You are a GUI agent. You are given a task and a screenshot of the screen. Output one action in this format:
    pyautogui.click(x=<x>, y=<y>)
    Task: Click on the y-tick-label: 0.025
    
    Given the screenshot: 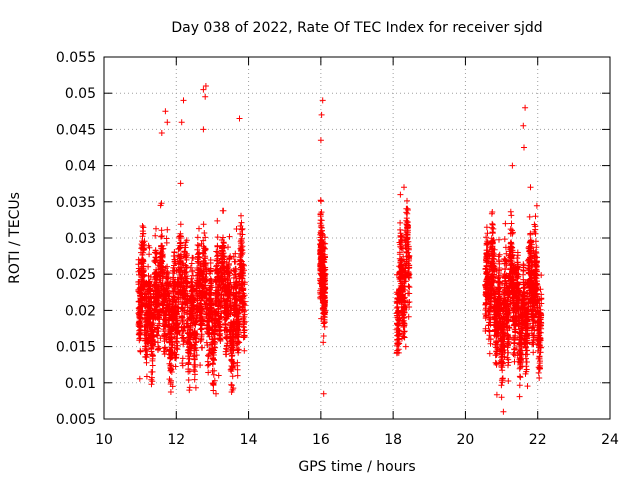 What is the action you would take?
    pyautogui.click(x=76, y=275)
    